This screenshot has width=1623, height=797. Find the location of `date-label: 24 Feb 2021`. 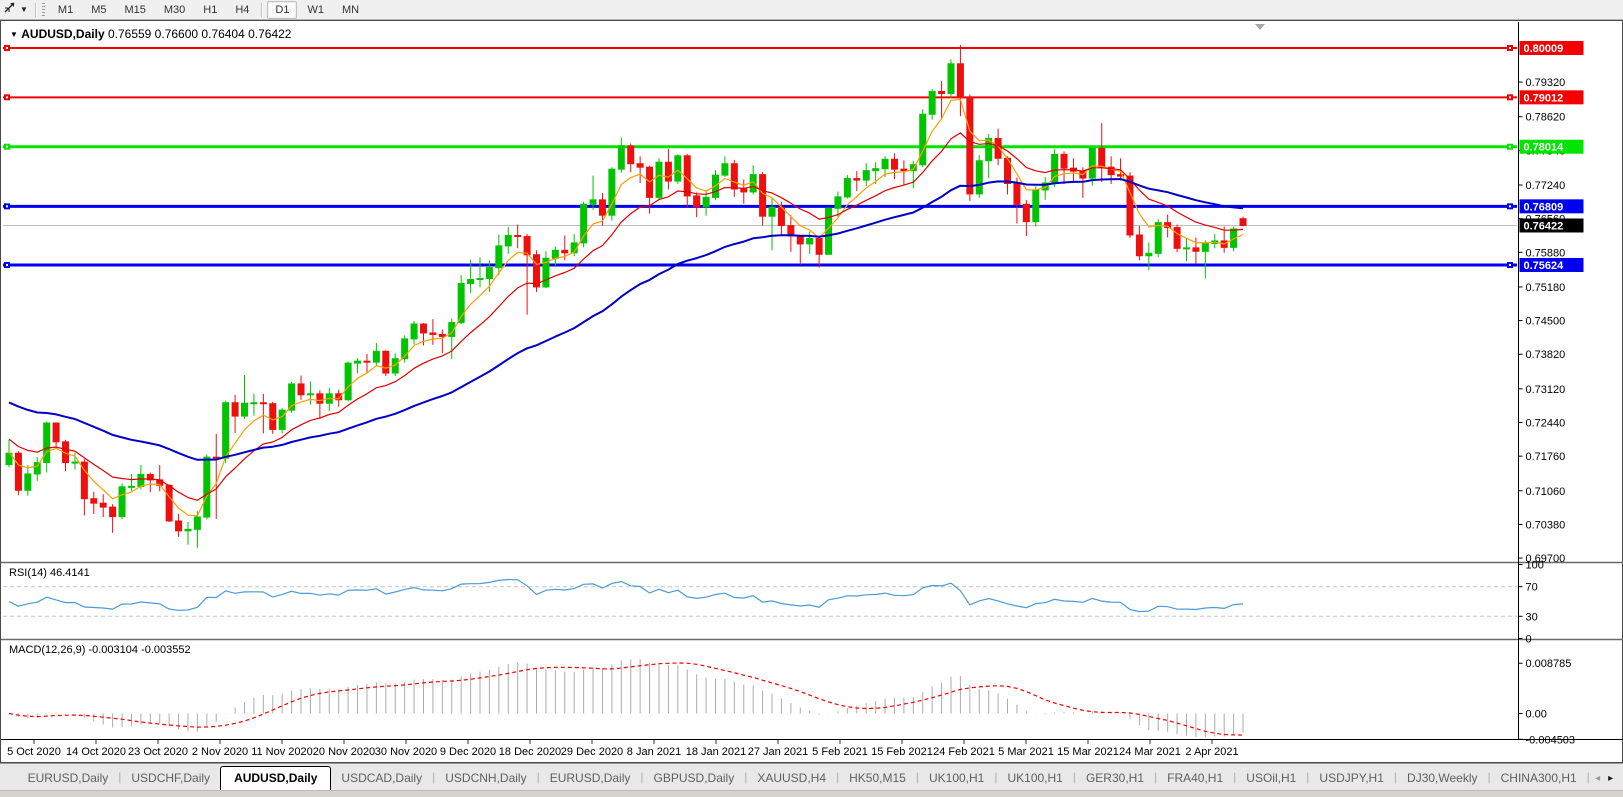

date-label: 24 Feb 2021 is located at coordinates (964, 752).